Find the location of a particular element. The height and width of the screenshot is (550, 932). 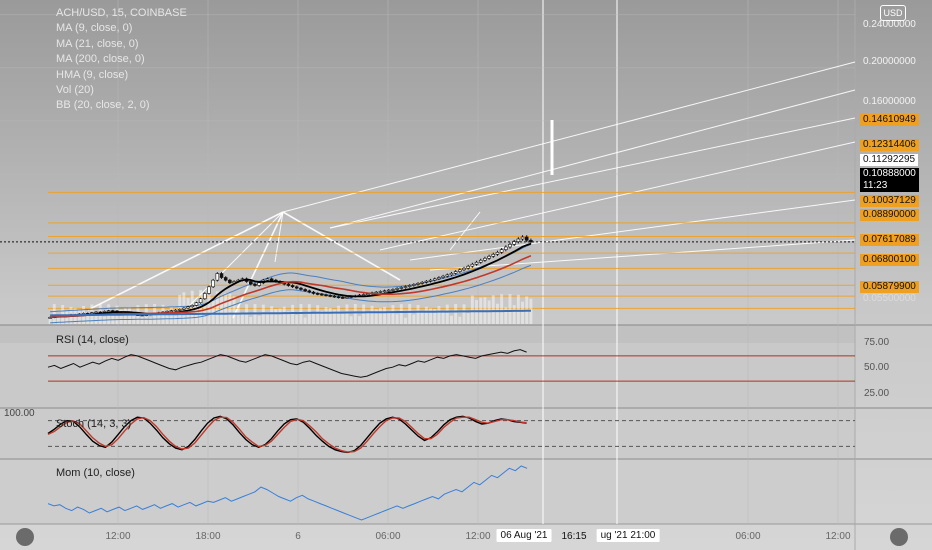

time-label-1200c: 12:00 is located at coordinates (838, 536).